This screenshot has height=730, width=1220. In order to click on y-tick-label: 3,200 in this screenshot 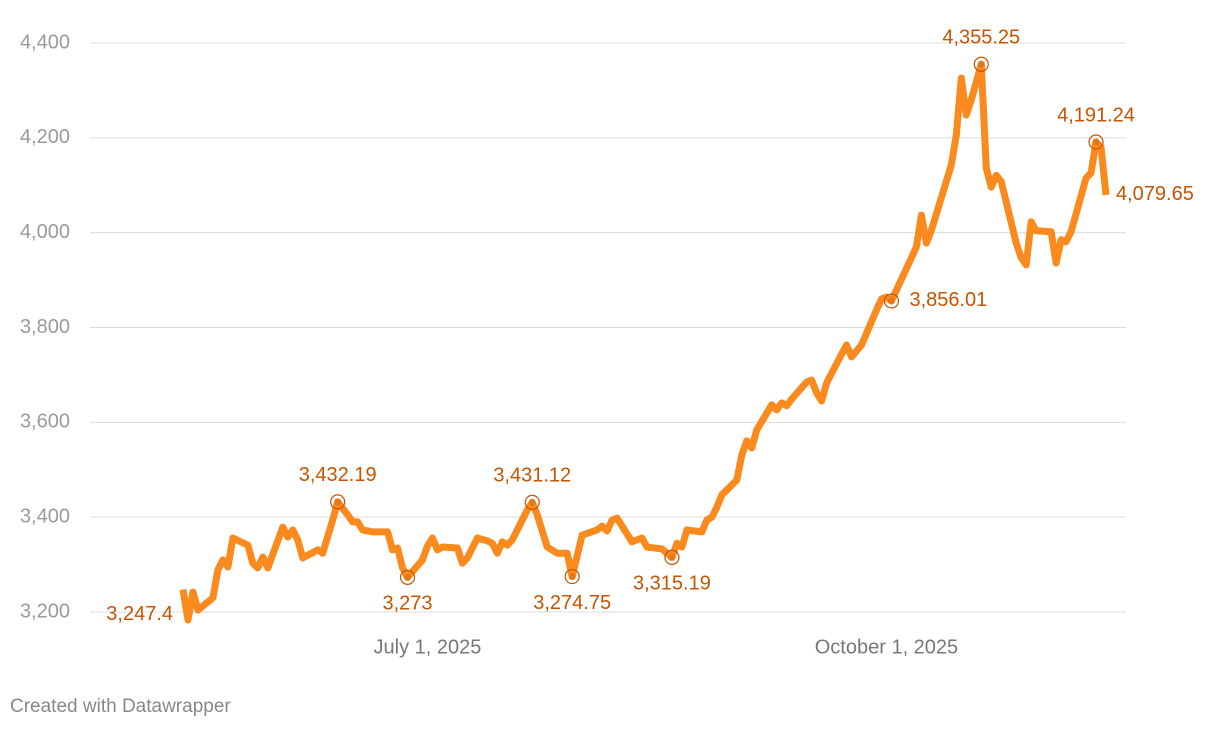, I will do `click(45, 611)`.